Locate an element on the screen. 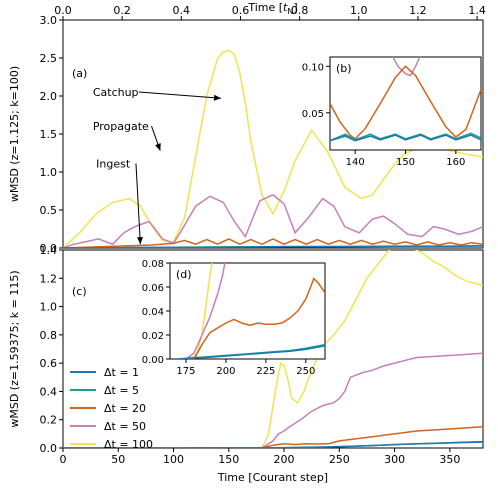  inset-d-y-tick-label: 0.02 is located at coordinates (153, 336).